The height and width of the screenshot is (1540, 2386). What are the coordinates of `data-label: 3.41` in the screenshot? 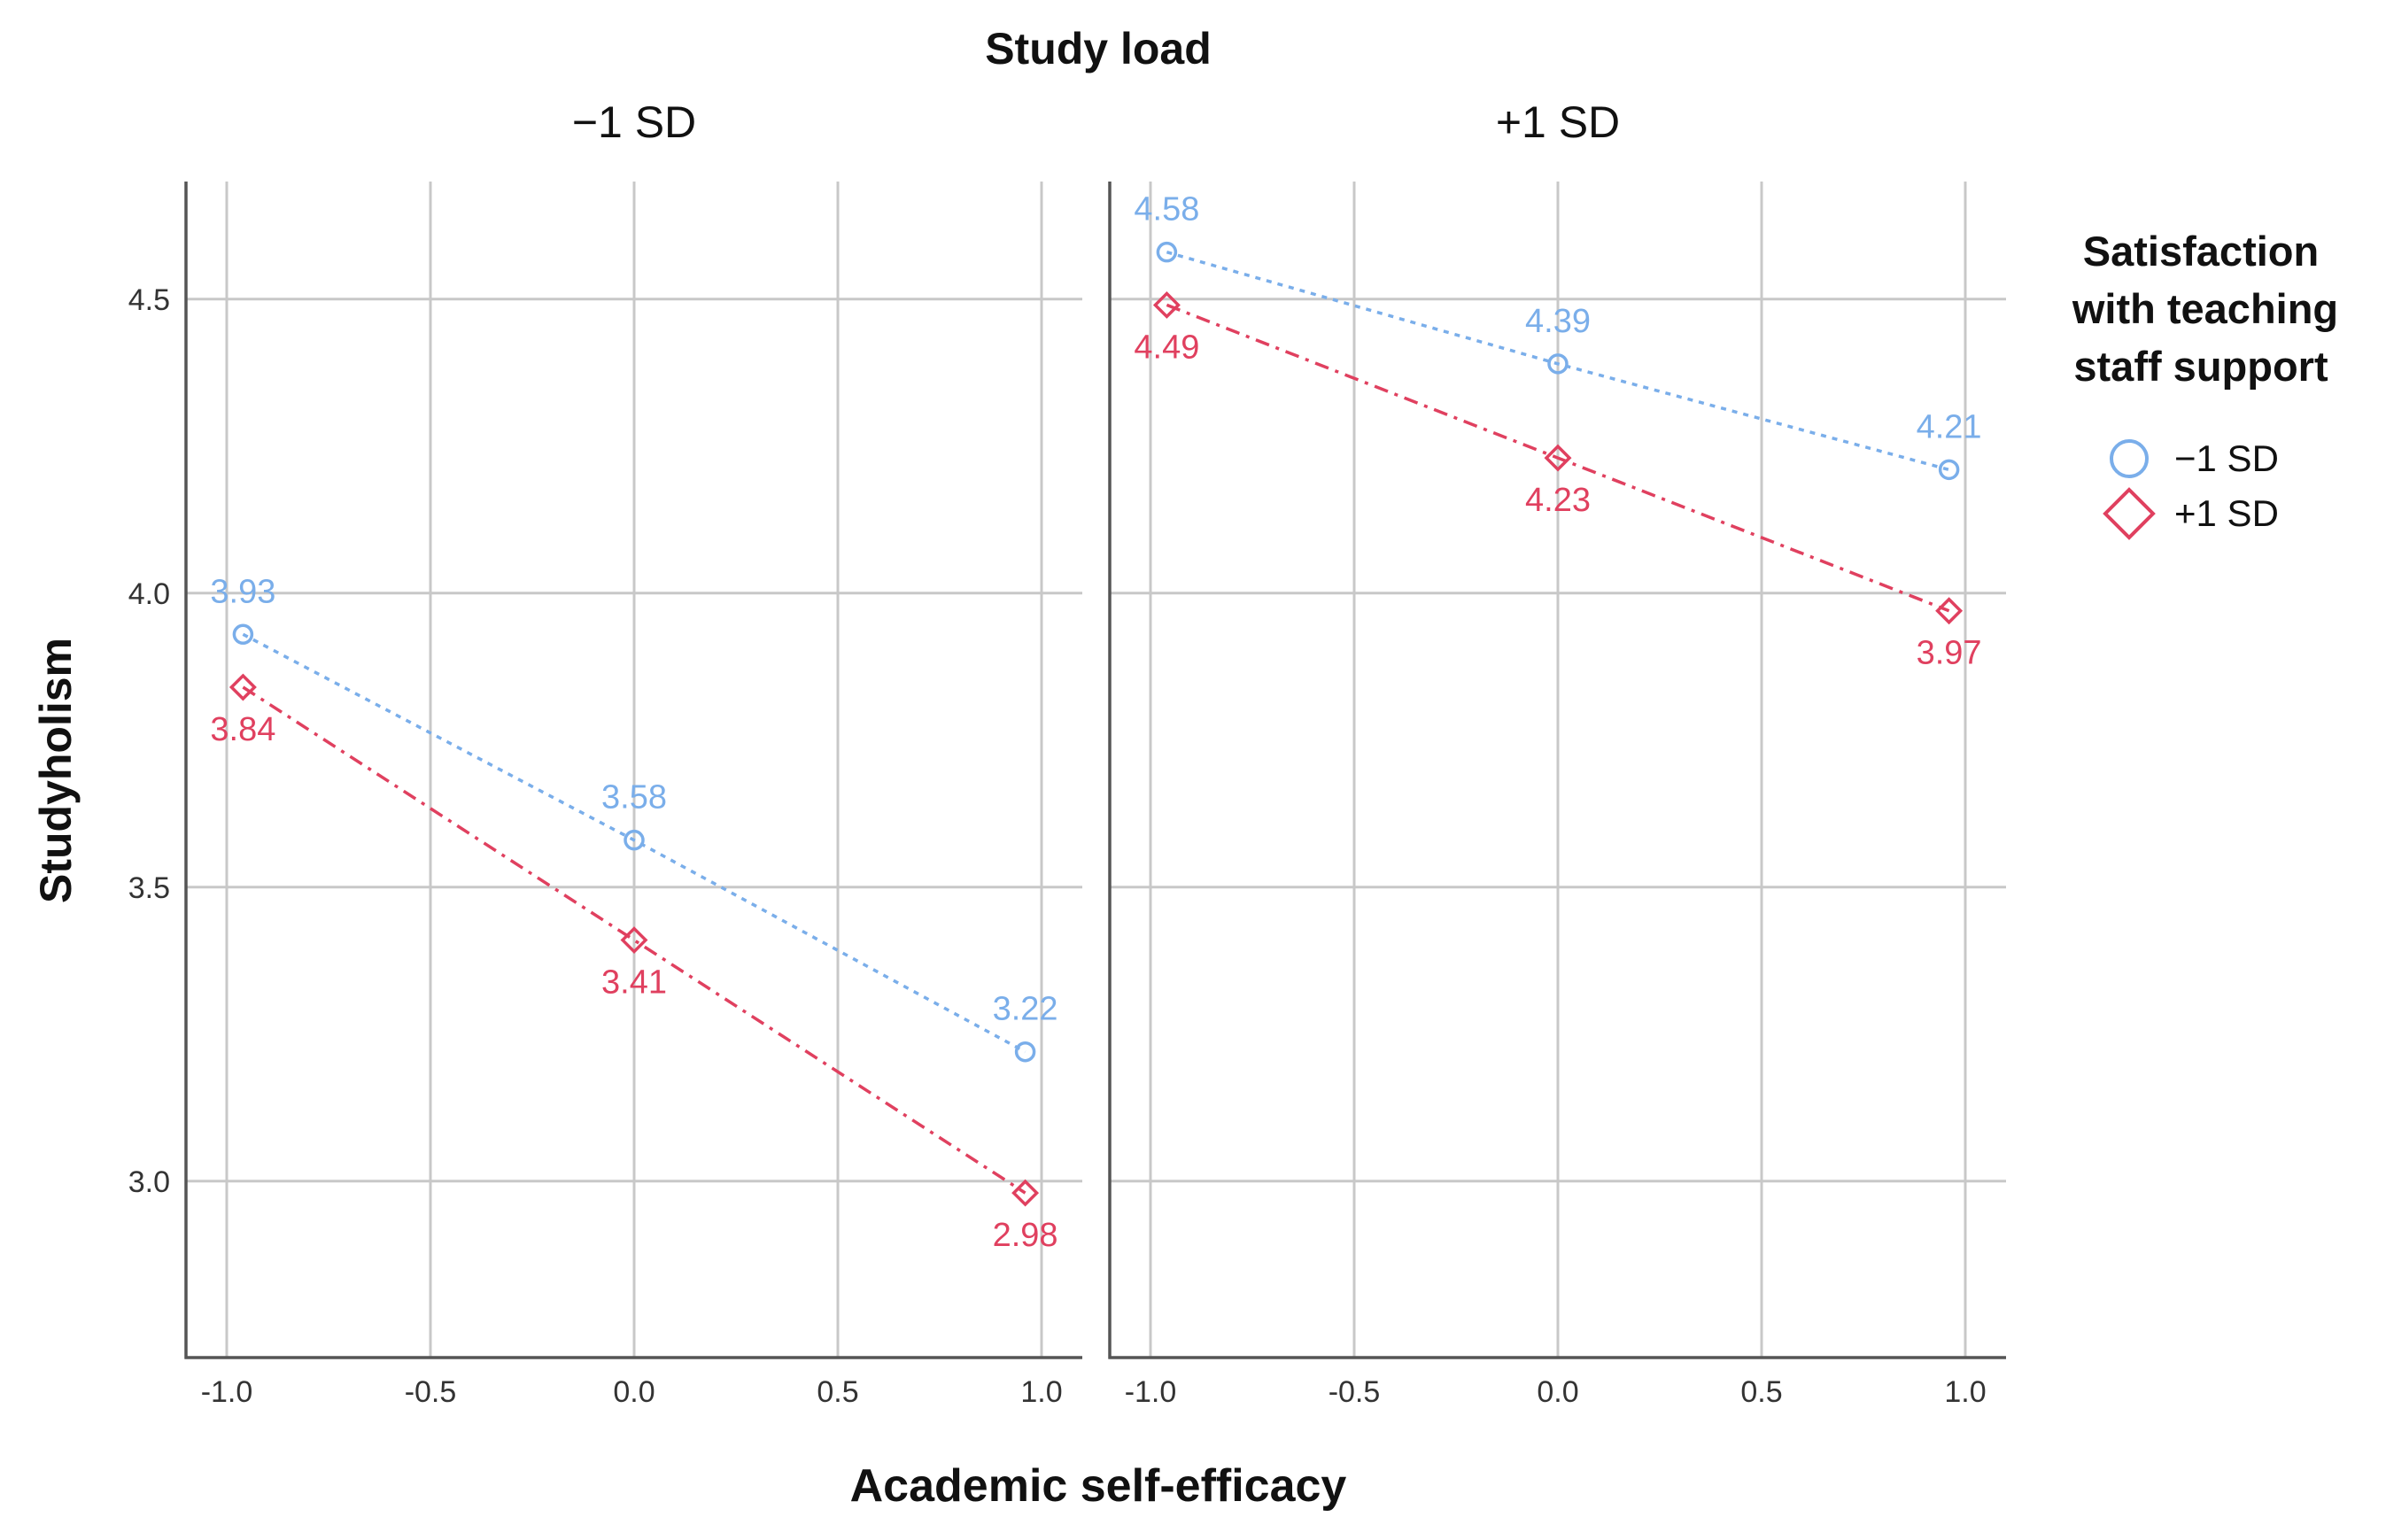 It's located at (634, 983).